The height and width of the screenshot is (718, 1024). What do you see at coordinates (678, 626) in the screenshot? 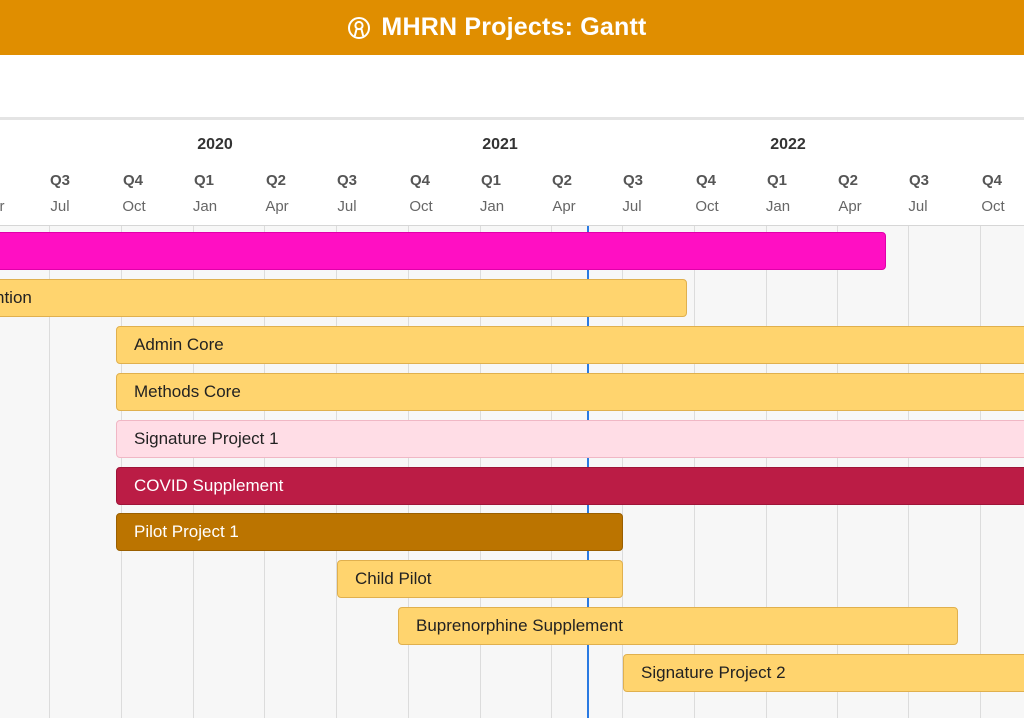
I see `gantt-bar: Buprenorphine Supplement` at bounding box center [678, 626].